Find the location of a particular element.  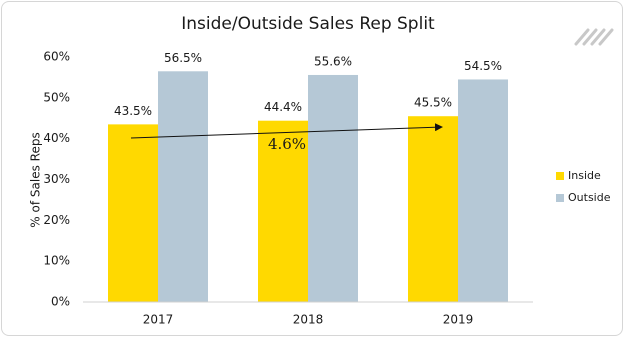

annotation: 4.6% is located at coordinates (287, 144).